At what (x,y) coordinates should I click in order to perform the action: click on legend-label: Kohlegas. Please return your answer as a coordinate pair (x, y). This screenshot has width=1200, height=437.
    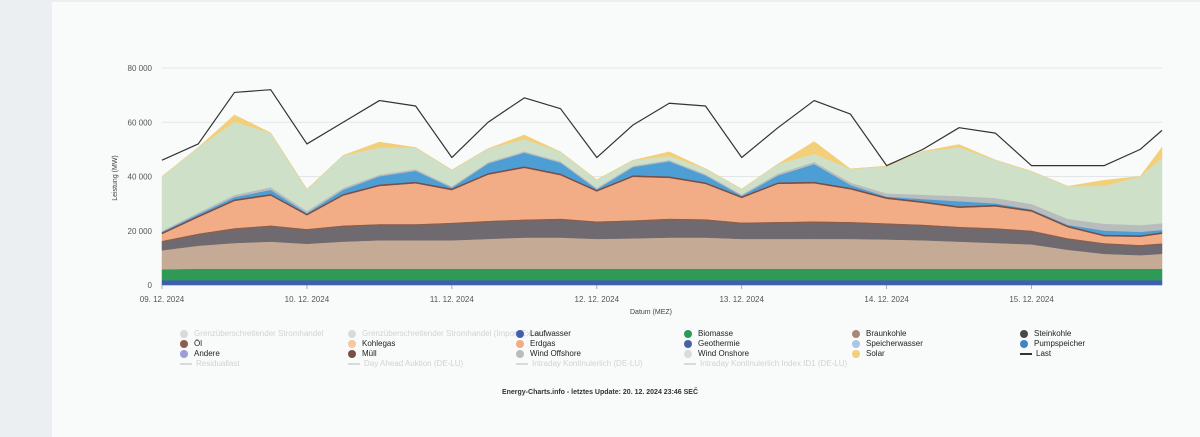
    Looking at the image, I should click on (379, 343).